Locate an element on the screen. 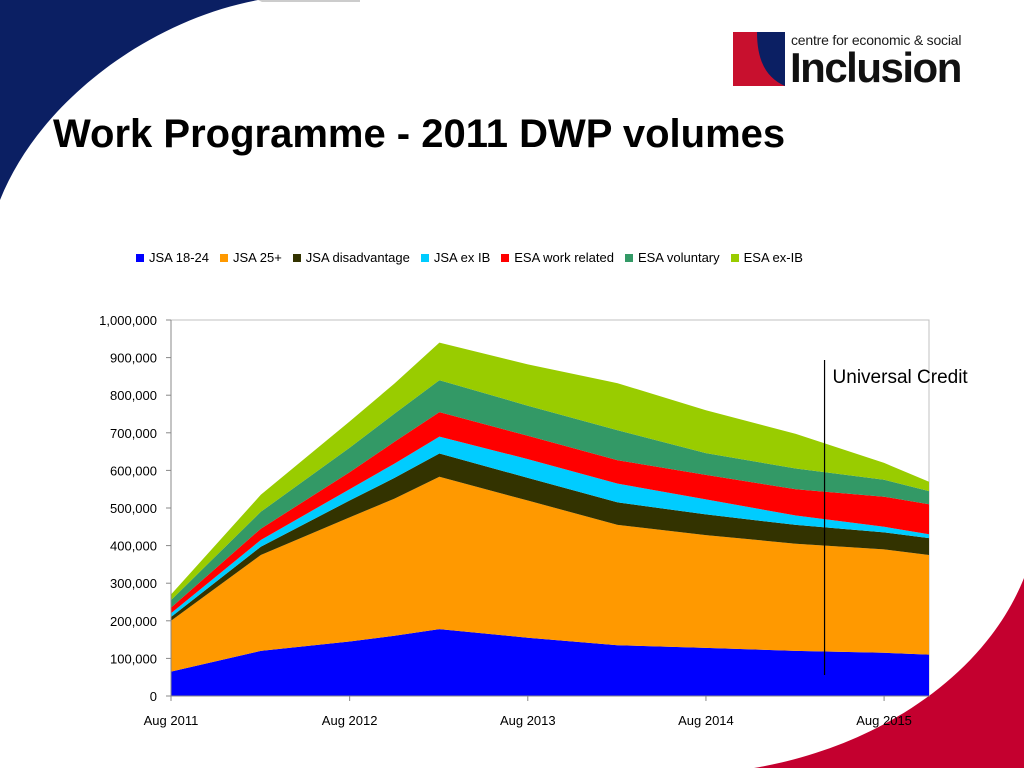 This screenshot has height=768, width=1024. x-tick-label: Aug 2012 is located at coordinates (350, 720).